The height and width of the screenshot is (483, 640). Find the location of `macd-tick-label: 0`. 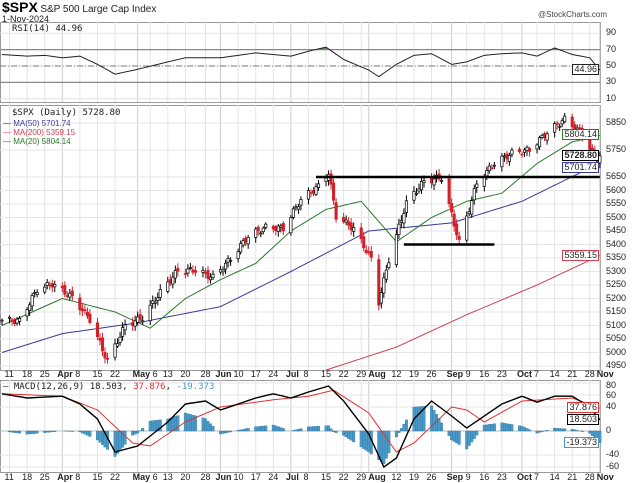

macd-tick-label: 0 is located at coordinates (609, 430).